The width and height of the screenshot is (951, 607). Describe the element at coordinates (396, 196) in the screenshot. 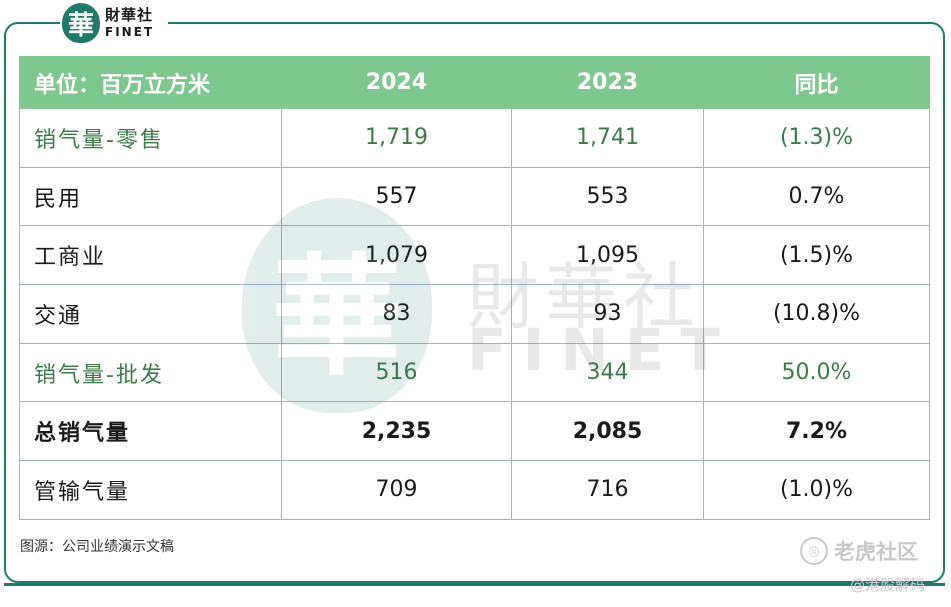

I see `cell-2024: 557` at that location.